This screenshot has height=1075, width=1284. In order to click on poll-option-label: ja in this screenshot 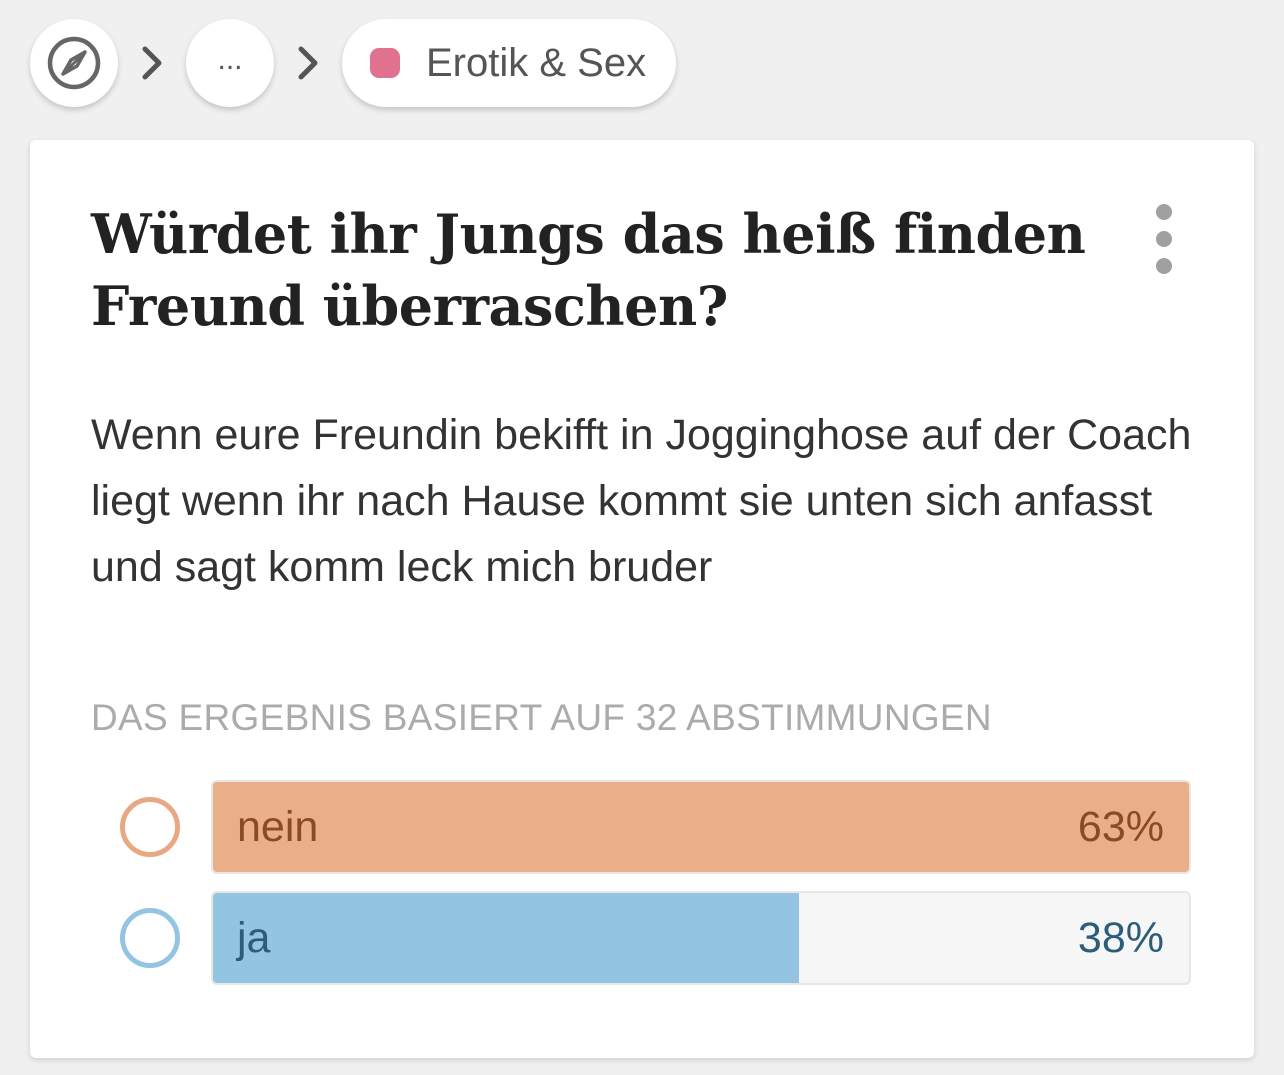, I will do `click(254, 938)`.